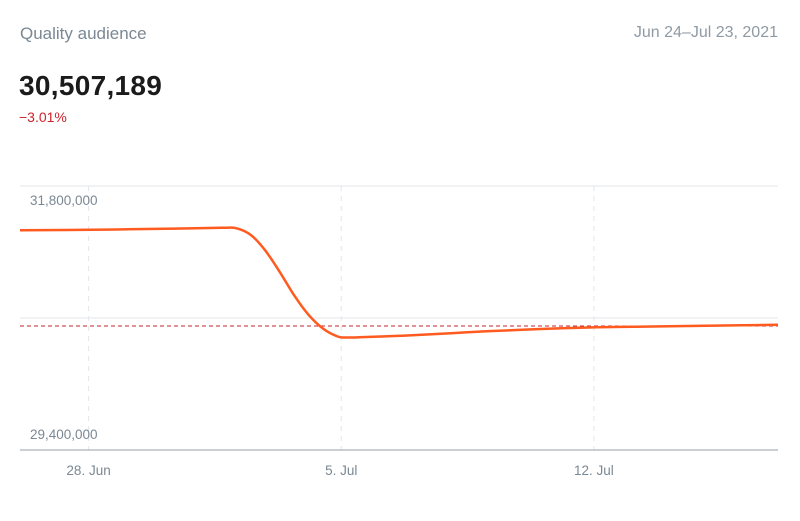 The width and height of the screenshot is (800, 521). What do you see at coordinates (91, 85) in the screenshot?
I see `metric-value: 30,507,189` at bounding box center [91, 85].